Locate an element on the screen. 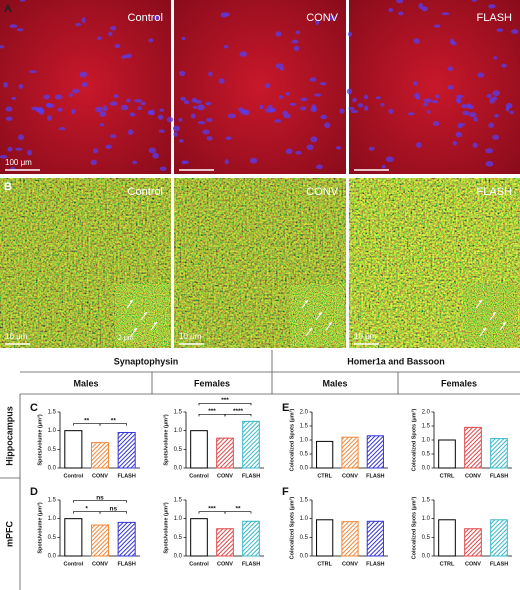 The height and width of the screenshot is (590, 520). x-tick-label: CTRL is located at coordinates (447, 564).